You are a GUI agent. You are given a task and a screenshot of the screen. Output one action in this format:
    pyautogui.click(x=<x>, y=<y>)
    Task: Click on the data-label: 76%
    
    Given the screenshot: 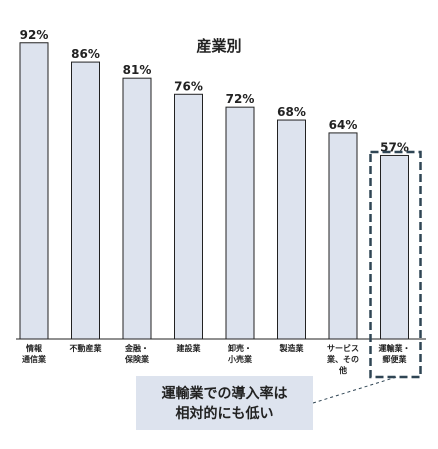 What is the action you would take?
    pyautogui.click(x=188, y=86)
    